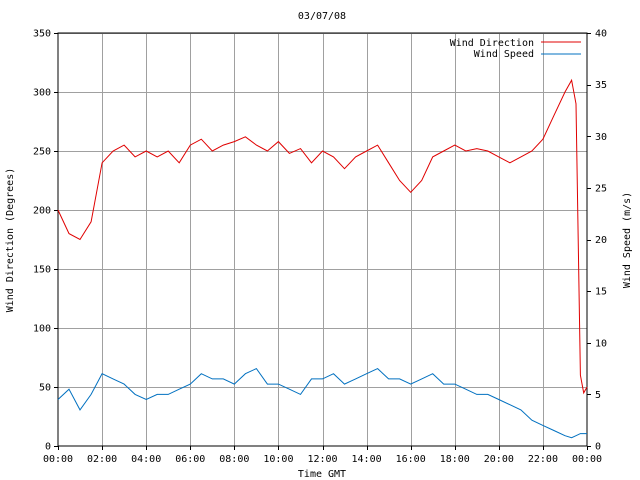 The width and height of the screenshot is (640, 480). I want to click on x-tick-label: 14:00, so click(367, 459).